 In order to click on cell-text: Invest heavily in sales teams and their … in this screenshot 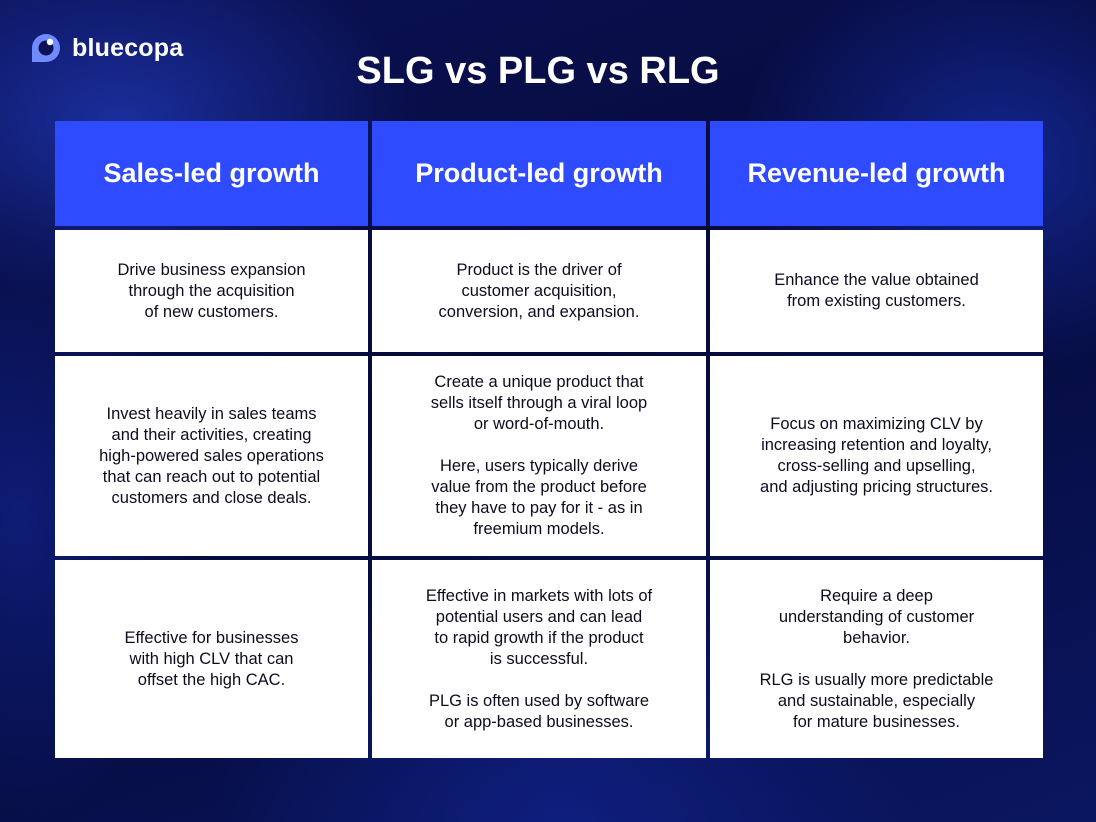, I will do `click(211, 455)`.